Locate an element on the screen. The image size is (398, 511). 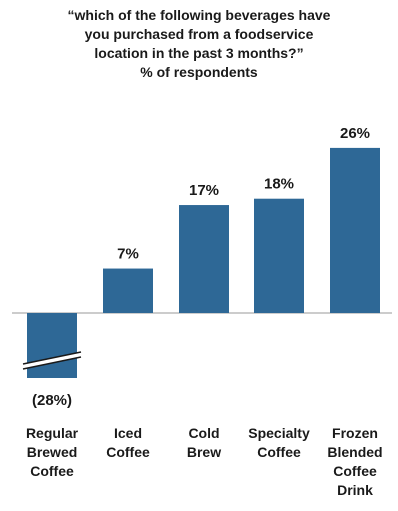
title-line-2: you purchased from a foodservice is located at coordinates (199, 34).